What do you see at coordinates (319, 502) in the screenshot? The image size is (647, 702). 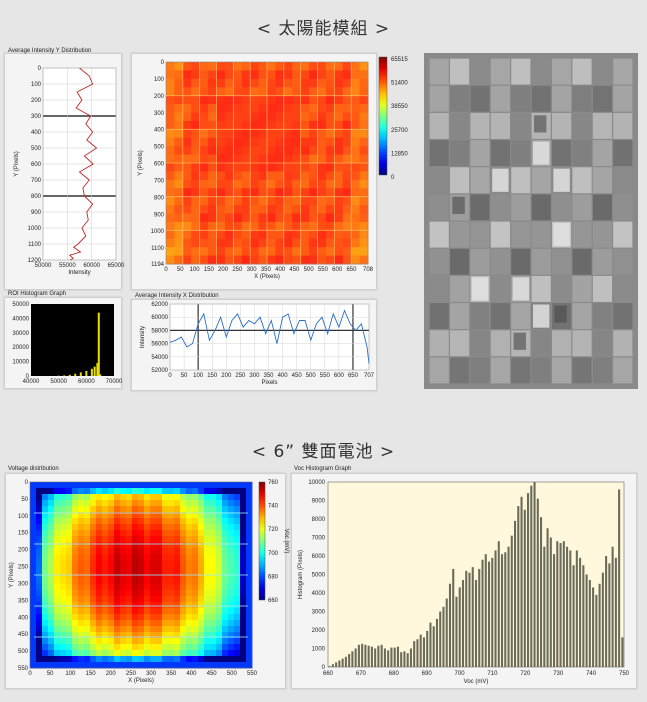 I see `y-tick-label: 9000` at bounding box center [319, 502].